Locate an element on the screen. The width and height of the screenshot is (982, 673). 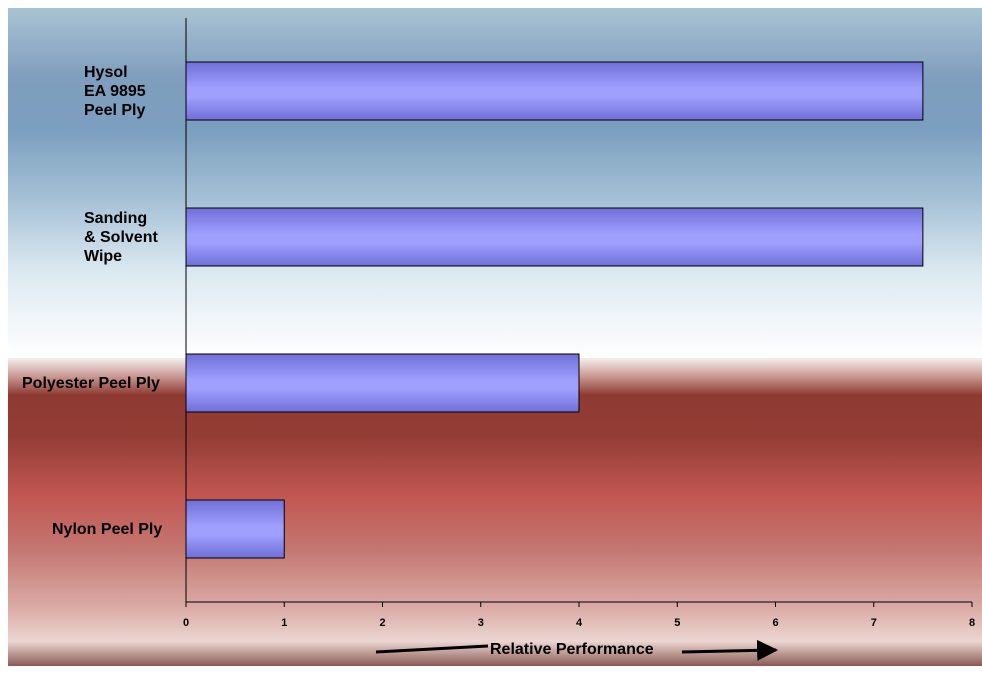
x-tick-label: 4 is located at coordinates (579, 623).